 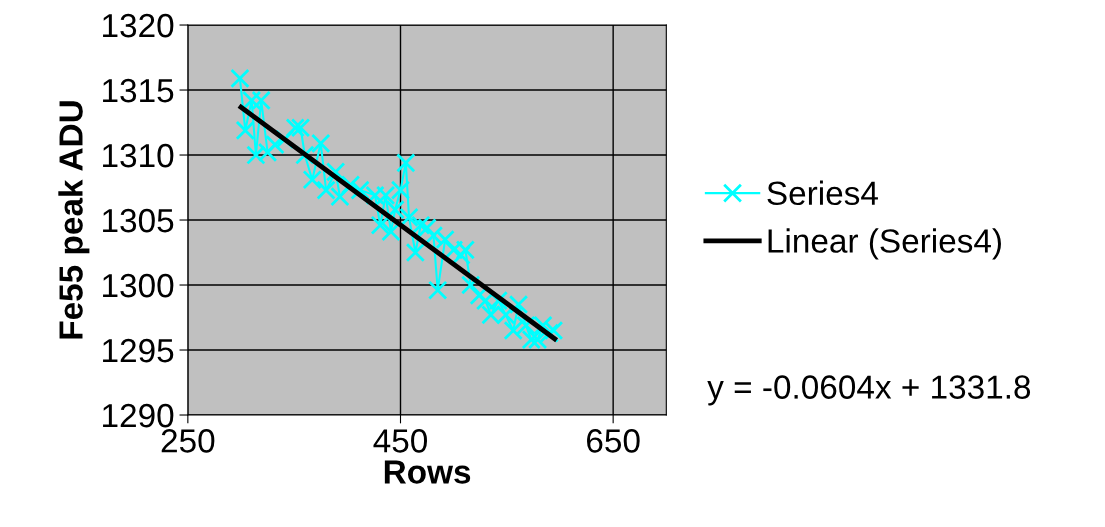 What do you see at coordinates (884, 244) in the screenshot?
I see `legend-label: Linear (Series4)` at bounding box center [884, 244].